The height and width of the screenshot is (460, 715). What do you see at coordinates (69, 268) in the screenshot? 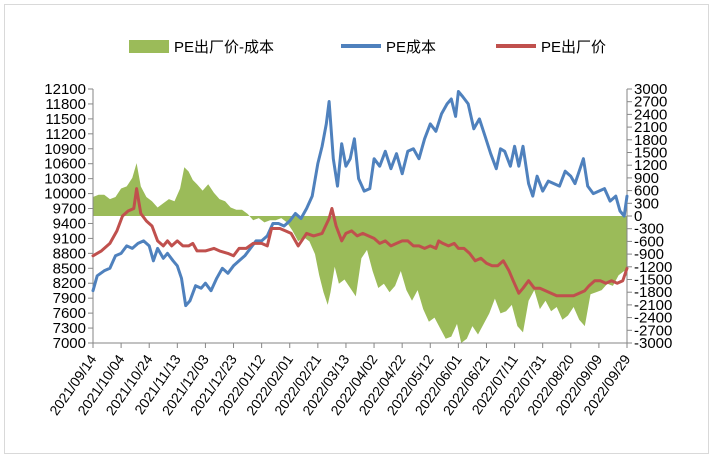
I see `left-tick-label: 8500` at bounding box center [69, 268].